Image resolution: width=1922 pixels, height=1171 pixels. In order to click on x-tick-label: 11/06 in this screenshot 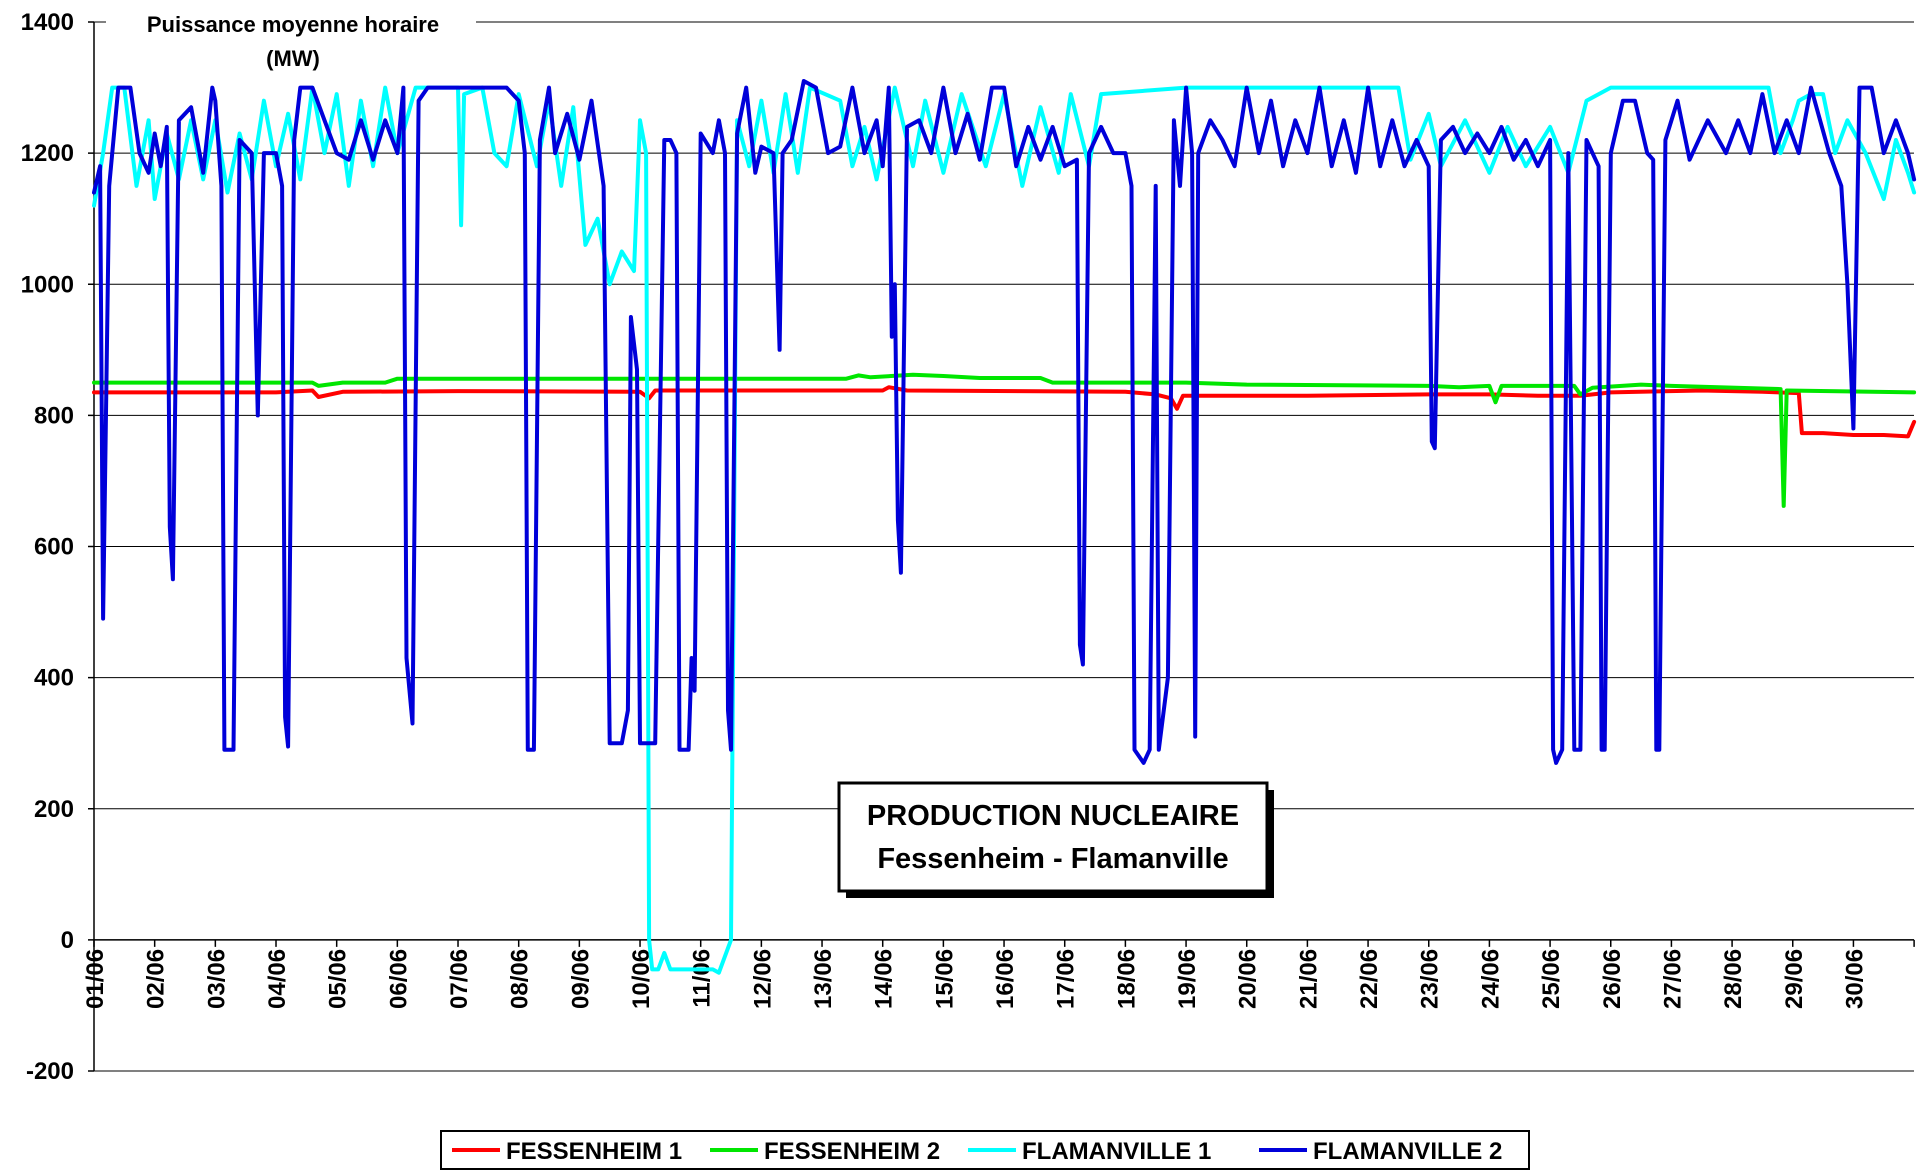, I will do `click(702, 978)`.